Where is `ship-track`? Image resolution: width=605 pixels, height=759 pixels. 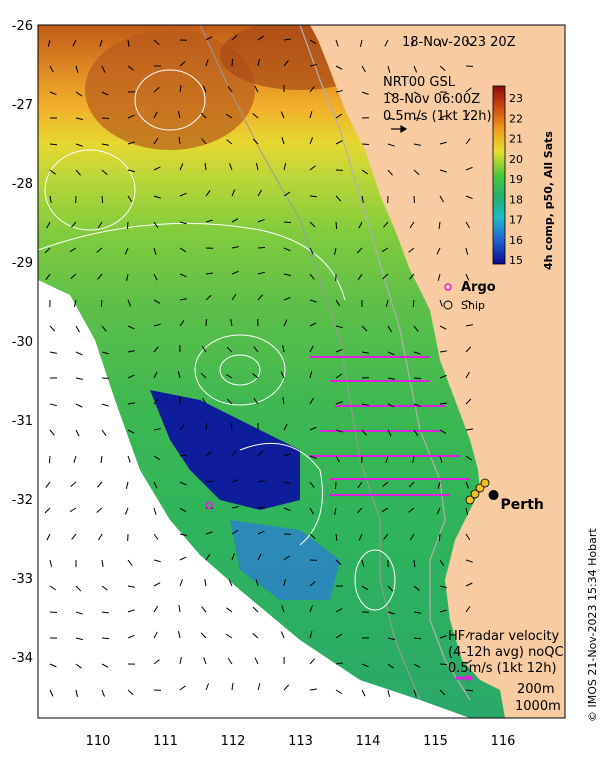
ship-track is located at coordinates (477, 491).